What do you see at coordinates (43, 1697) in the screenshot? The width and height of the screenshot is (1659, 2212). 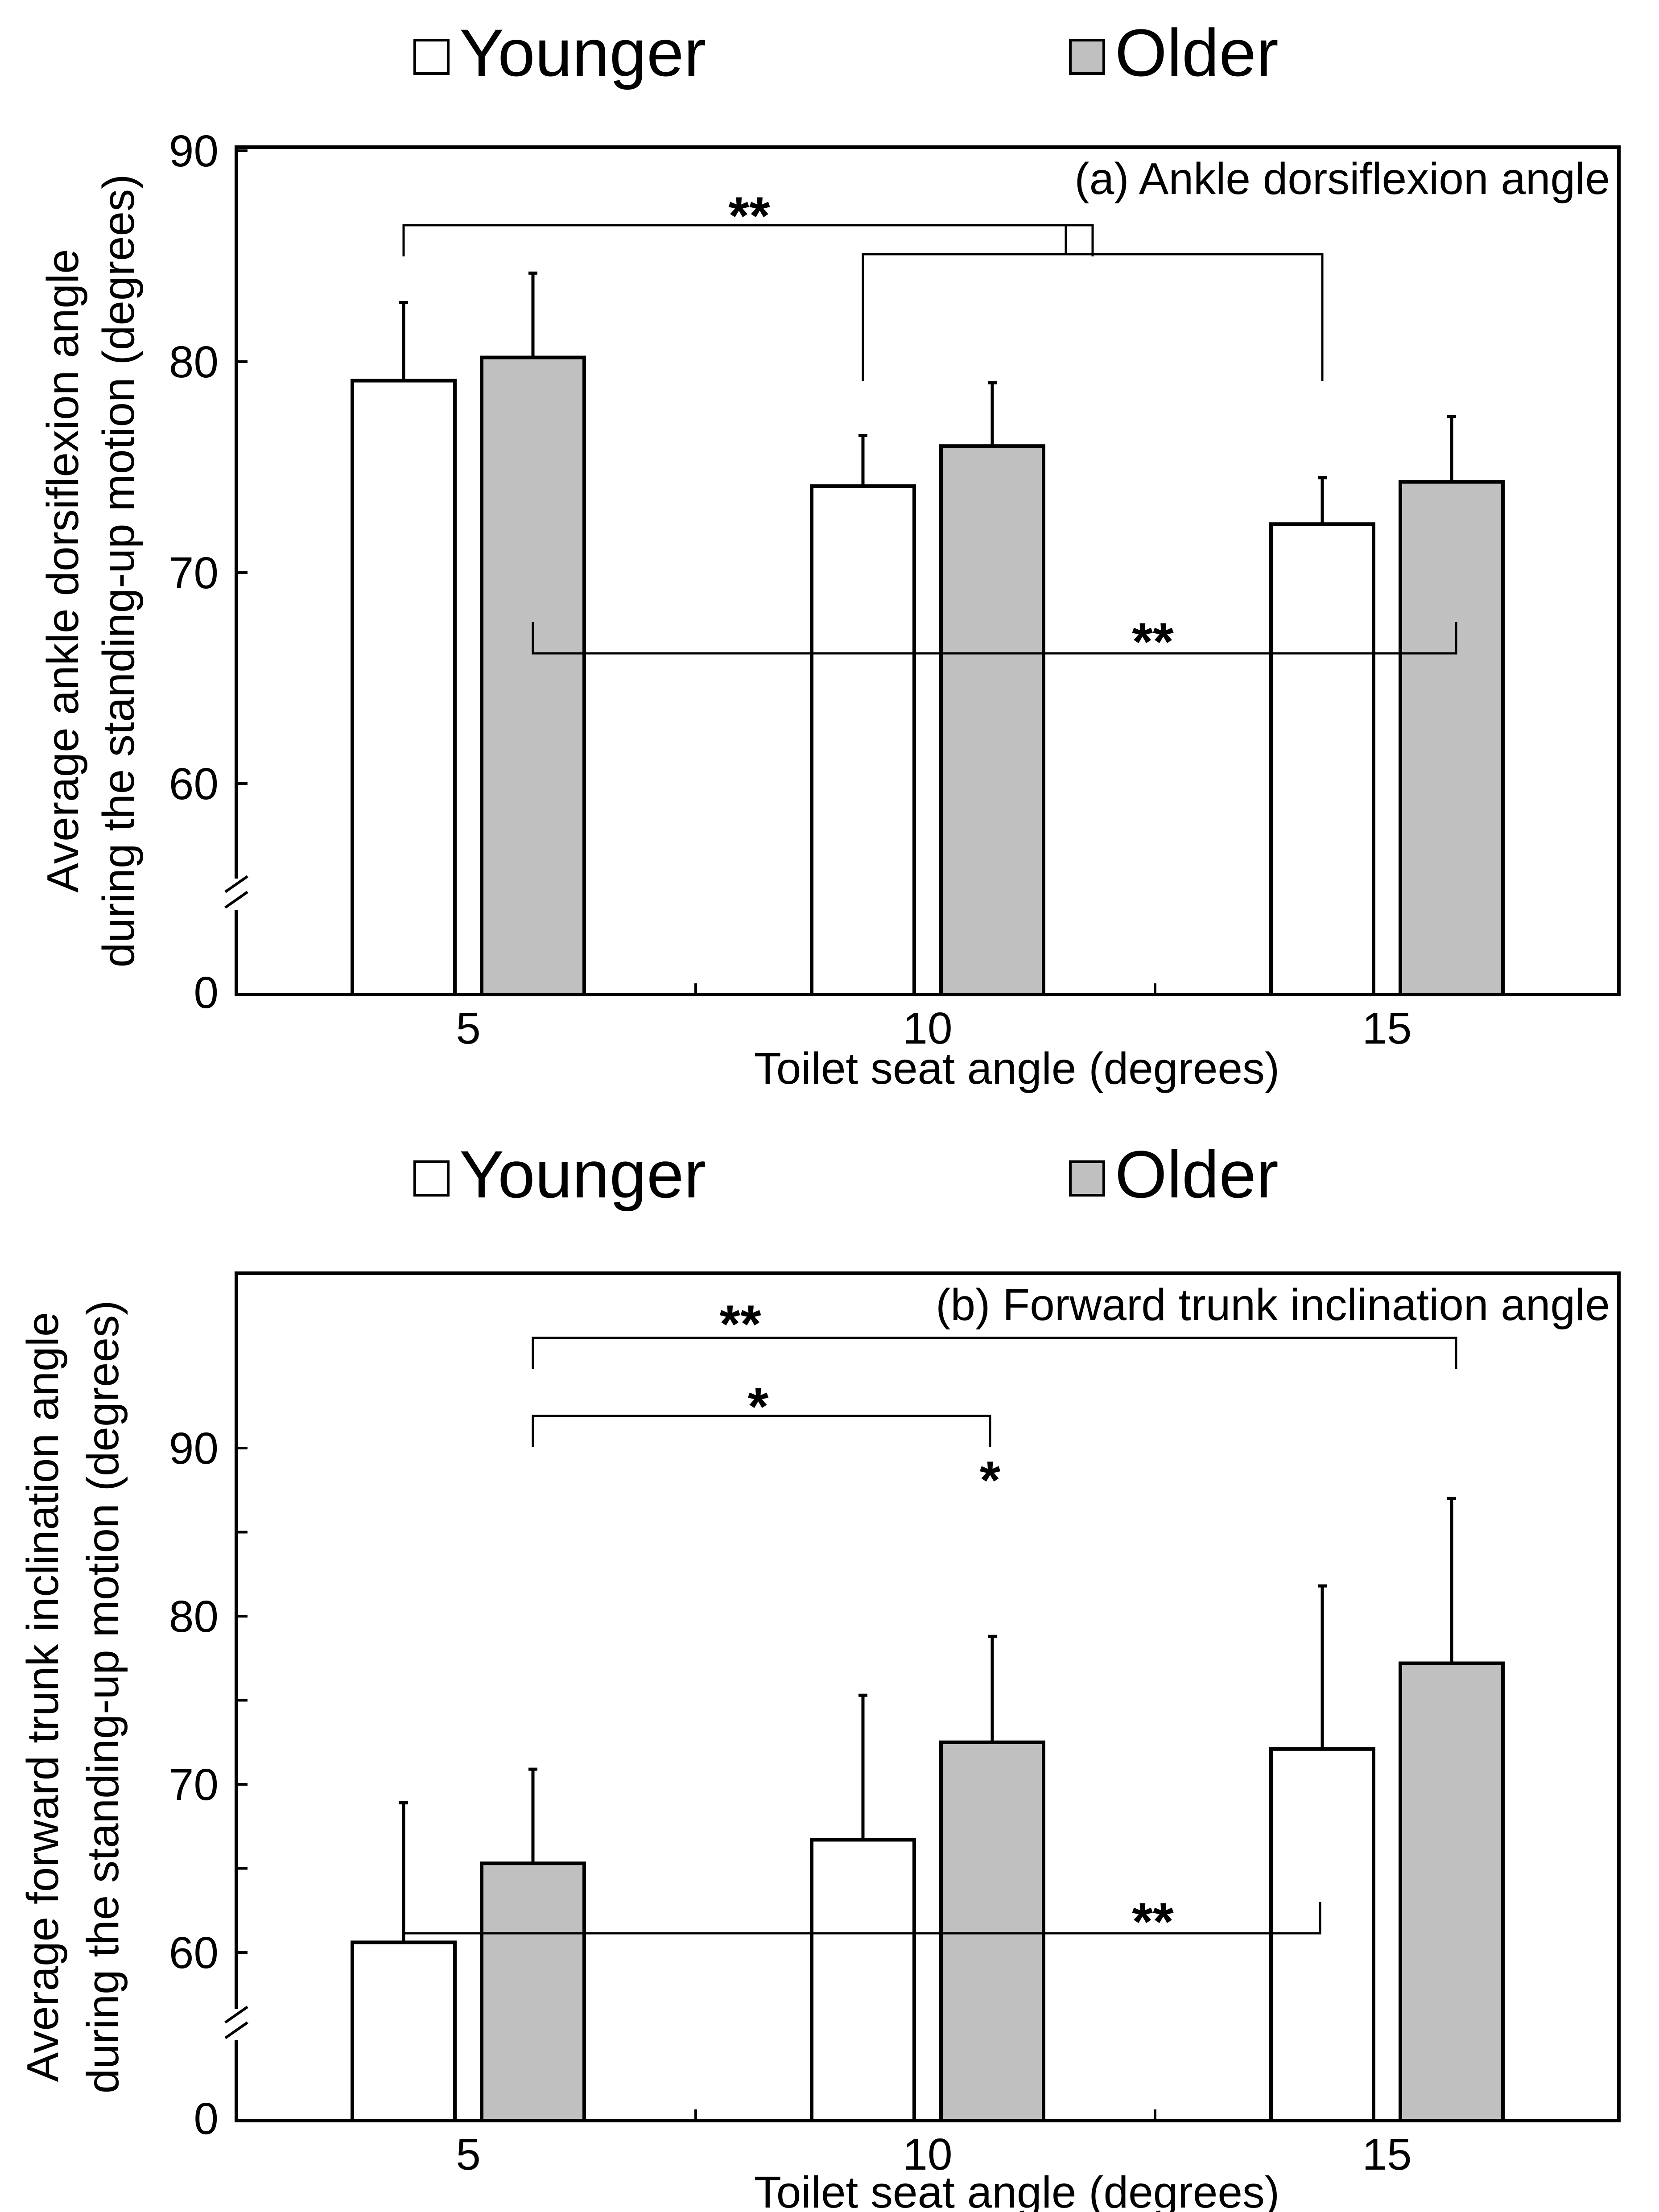 I see `y-axis-title-line-1: Average forward trunk inclination angle` at bounding box center [43, 1697].